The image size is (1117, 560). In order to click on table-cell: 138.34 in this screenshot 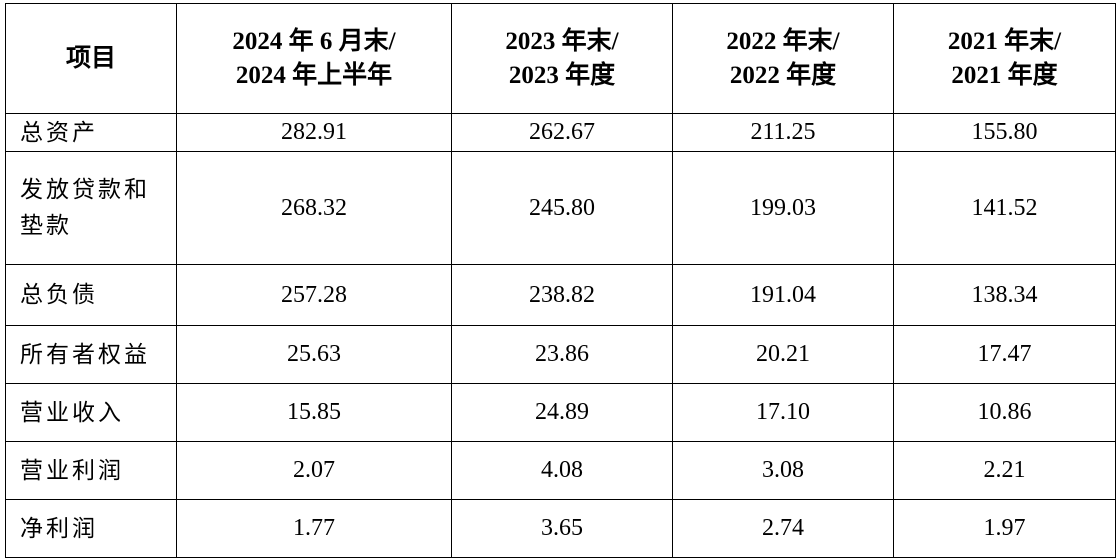, I will do `click(1004, 295)`.